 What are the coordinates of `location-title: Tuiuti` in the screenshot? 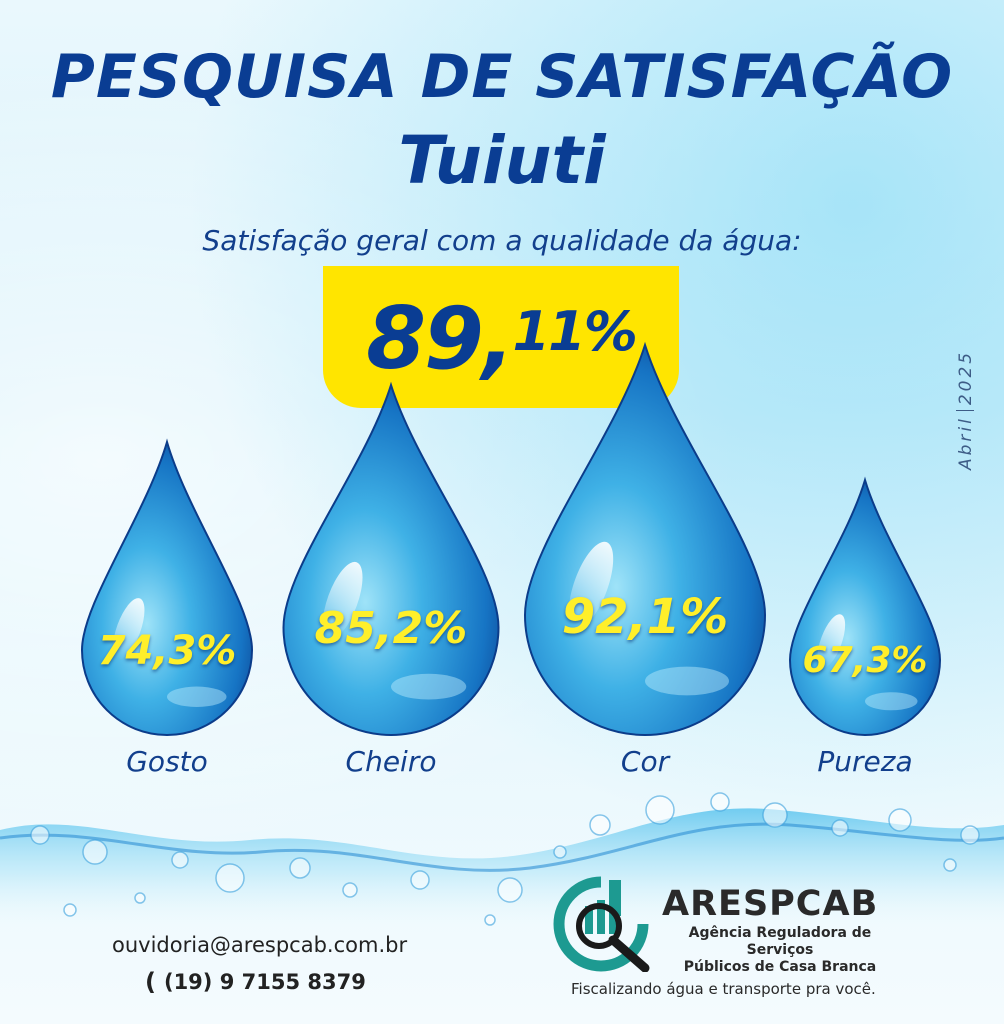 It's located at (502, 160).